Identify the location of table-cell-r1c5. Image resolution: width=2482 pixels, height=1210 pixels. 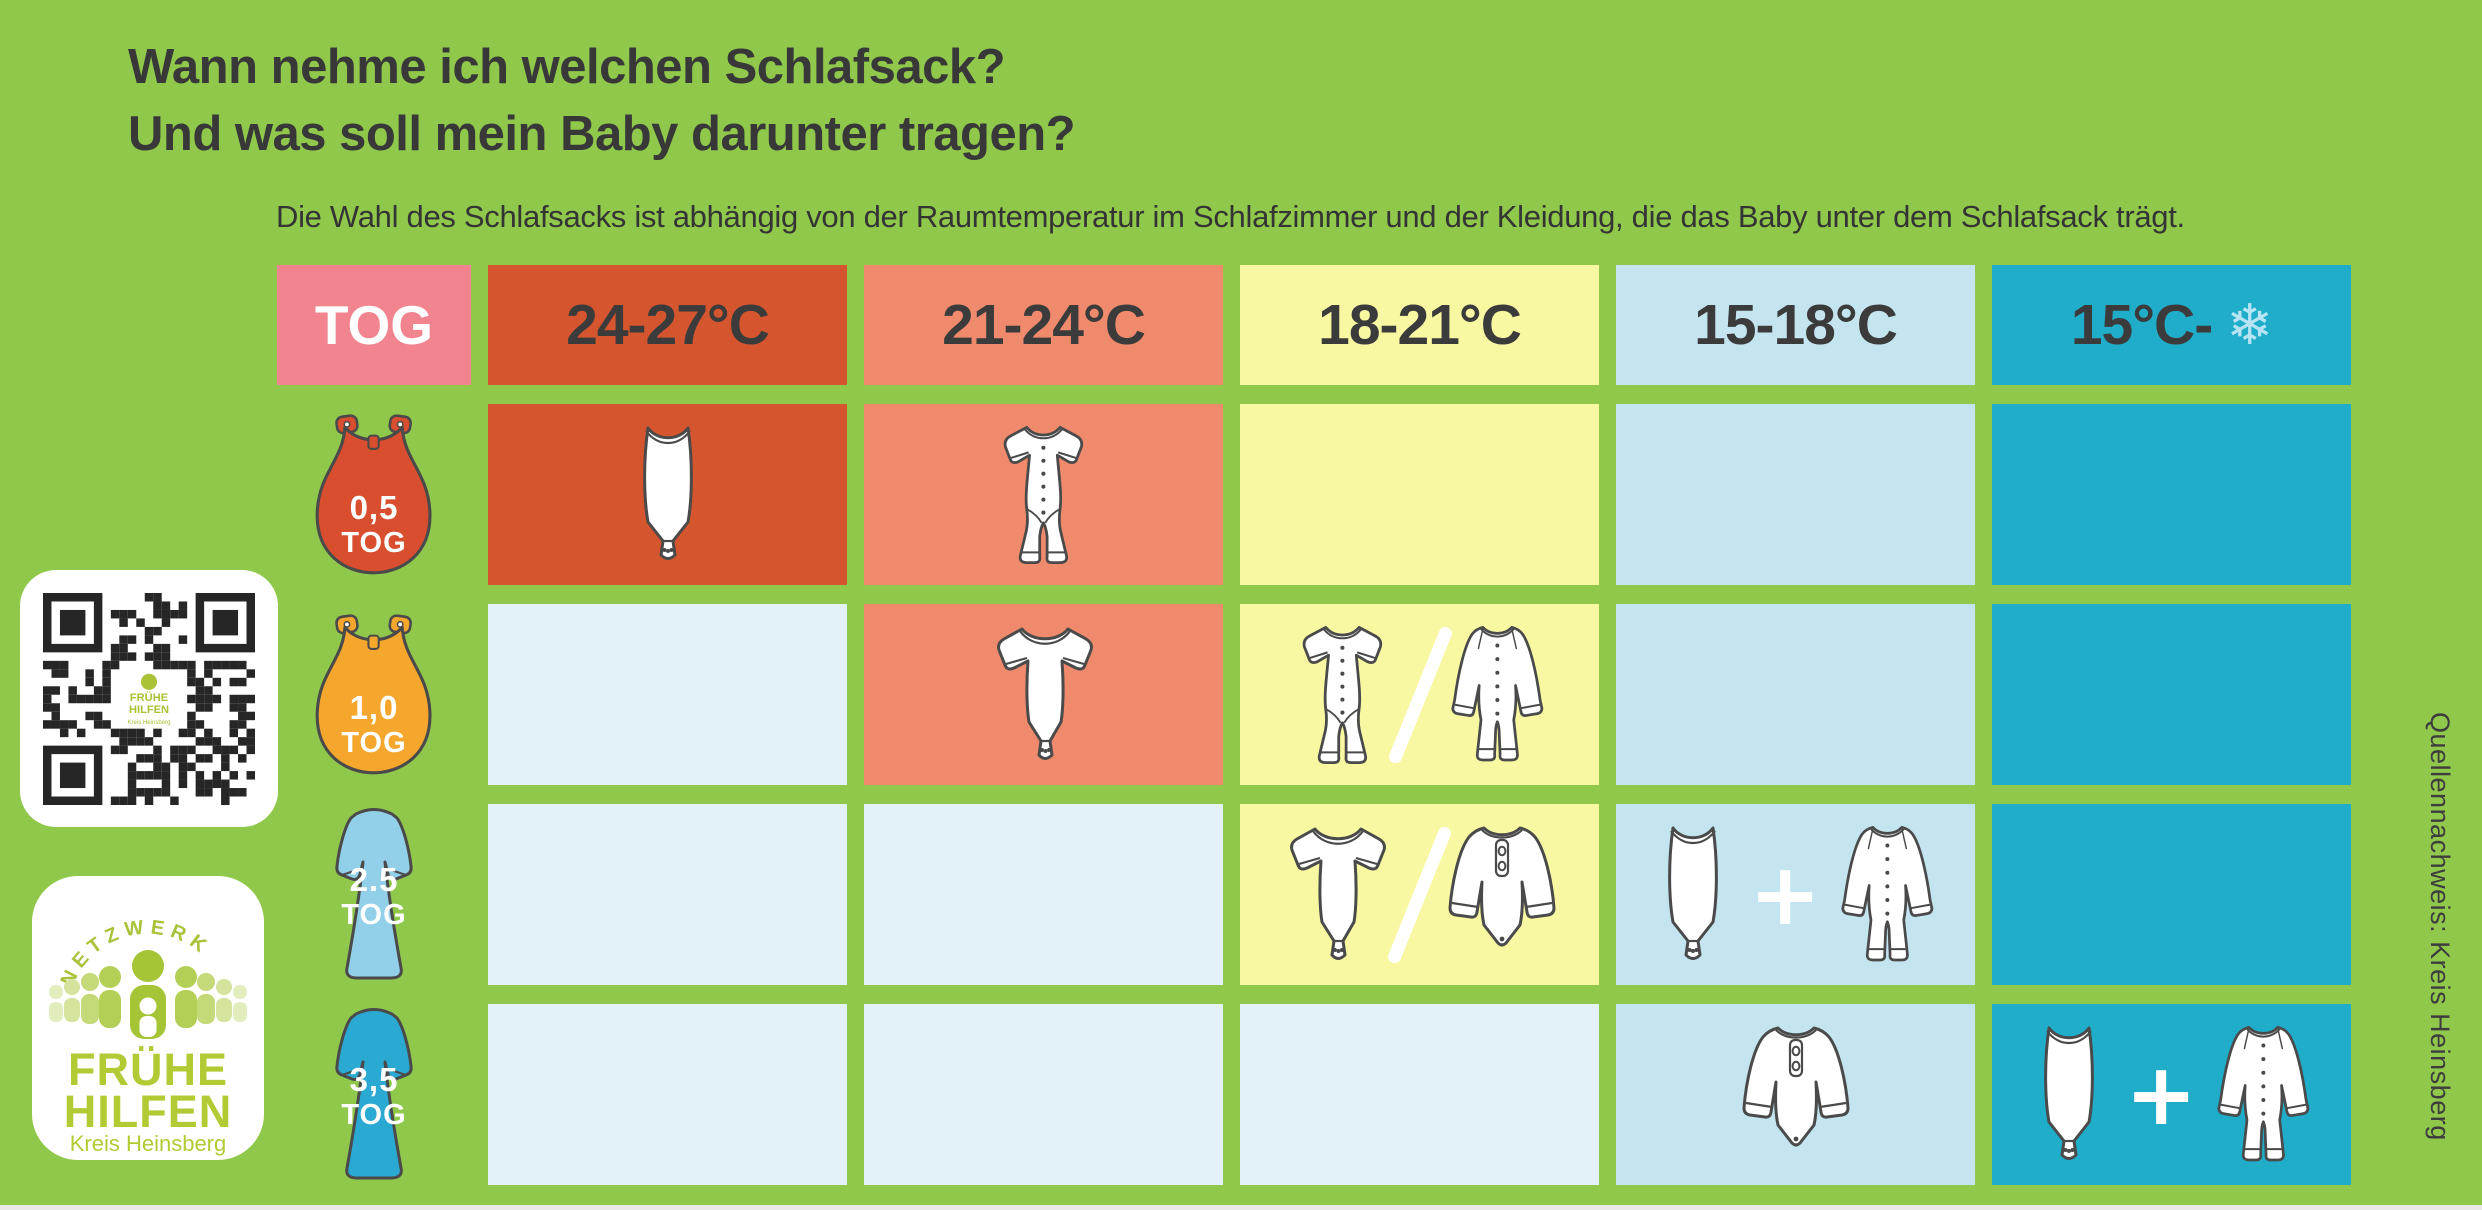
(2171, 494).